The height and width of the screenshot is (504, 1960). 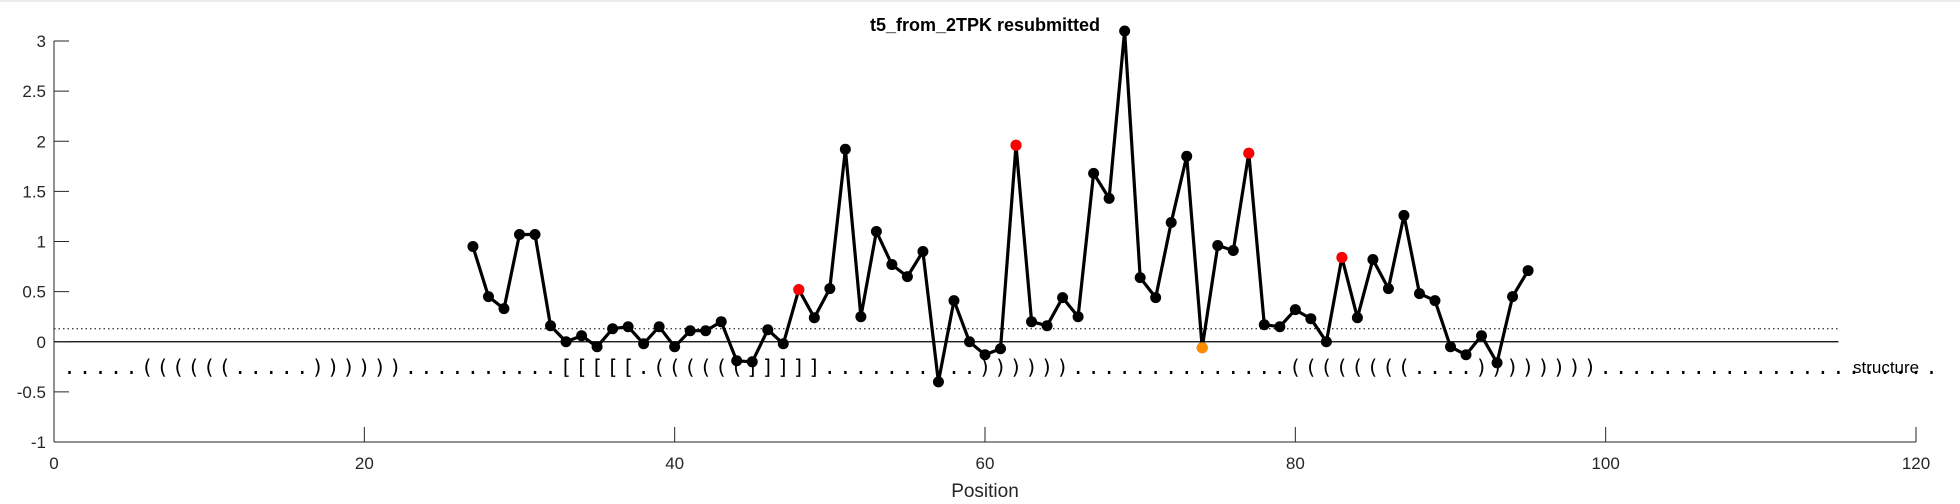 I want to click on structure-label: structure, so click(x=1886, y=367).